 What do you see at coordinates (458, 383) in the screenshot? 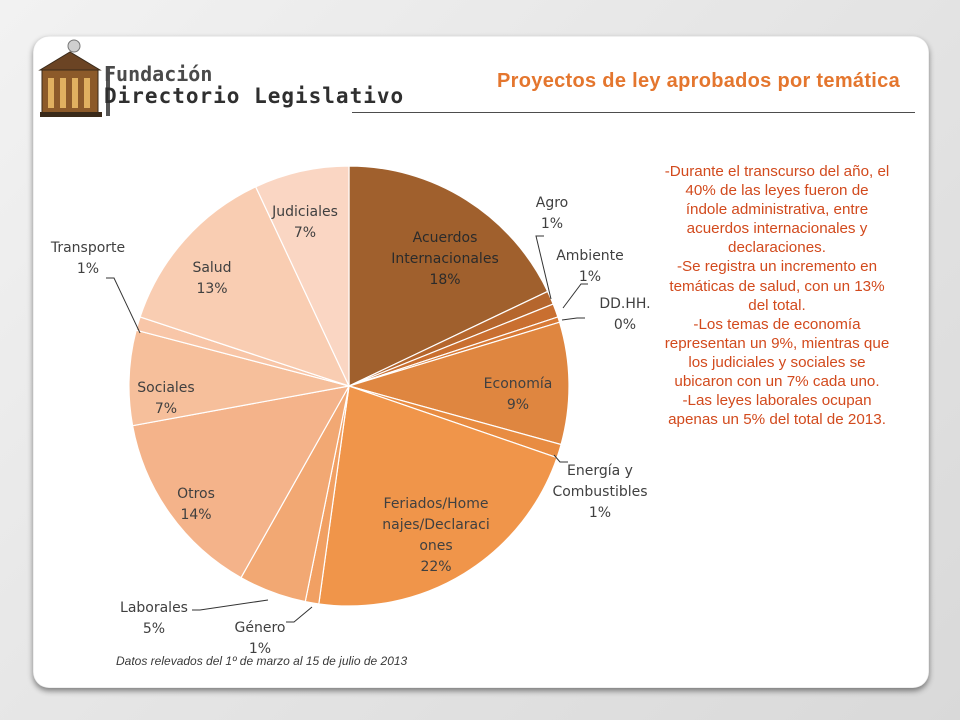
I see `pie-slice-econom-a` at bounding box center [458, 383].